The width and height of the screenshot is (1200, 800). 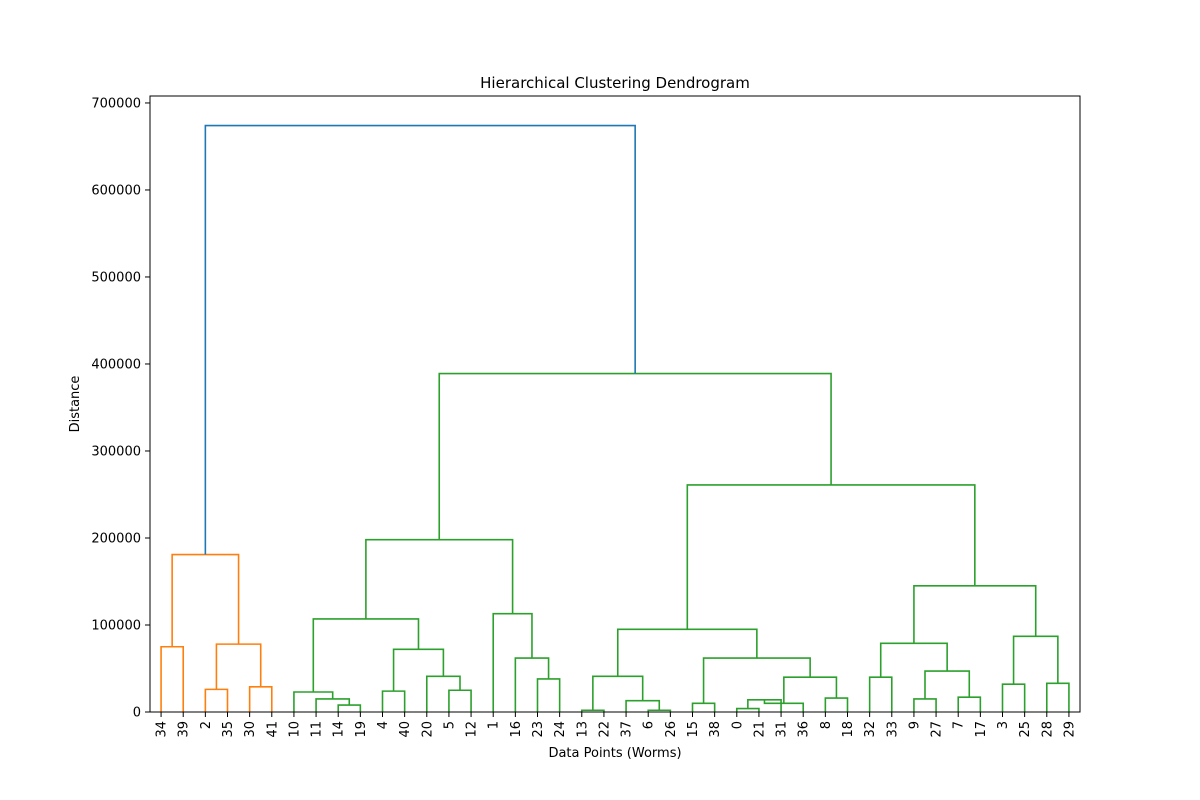 What do you see at coordinates (831, 557) in the screenshot?
I see `dendrogram-link-g34` at bounding box center [831, 557].